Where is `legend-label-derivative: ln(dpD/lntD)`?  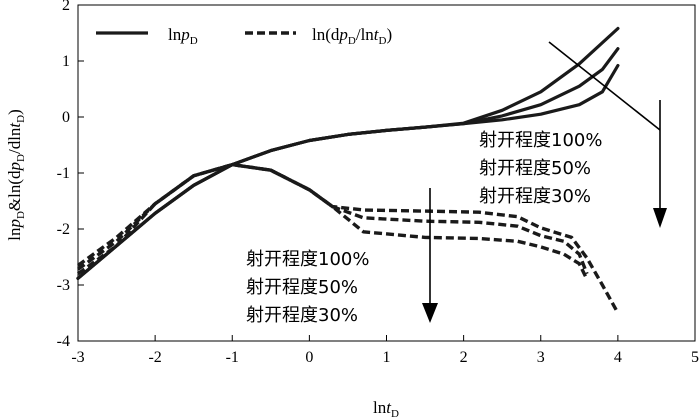
legend-label-derivative: ln(dpD/lntD) is located at coordinates (352, 36).